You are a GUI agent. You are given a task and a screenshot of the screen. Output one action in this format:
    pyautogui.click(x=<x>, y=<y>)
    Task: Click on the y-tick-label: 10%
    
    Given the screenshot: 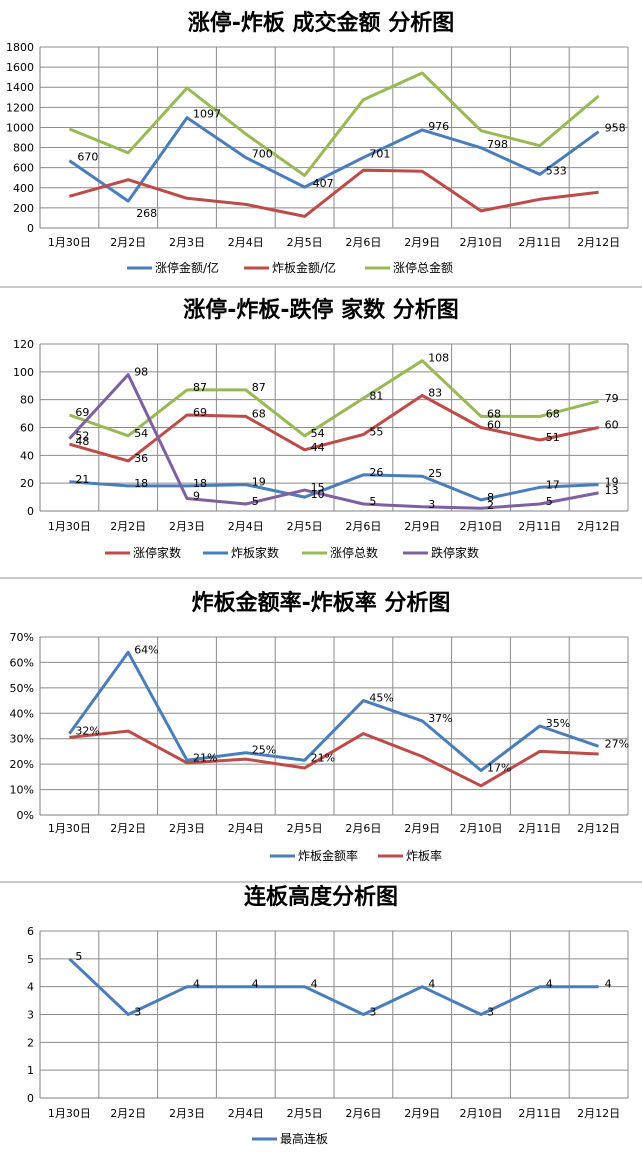 What is the action you would take?
    pyautogui.click(x=22, y=790)
    